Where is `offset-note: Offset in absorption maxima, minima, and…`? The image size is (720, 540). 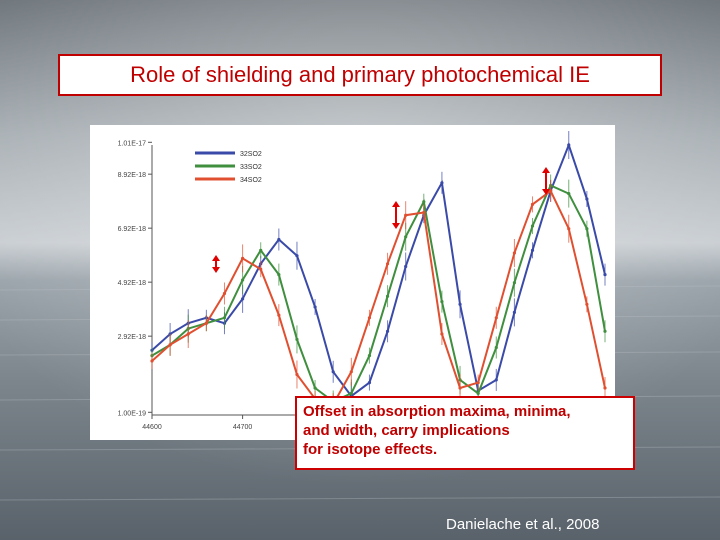 offset-note: Offset in absorption maxima, minima, and… is located at coordinates (465, 433).